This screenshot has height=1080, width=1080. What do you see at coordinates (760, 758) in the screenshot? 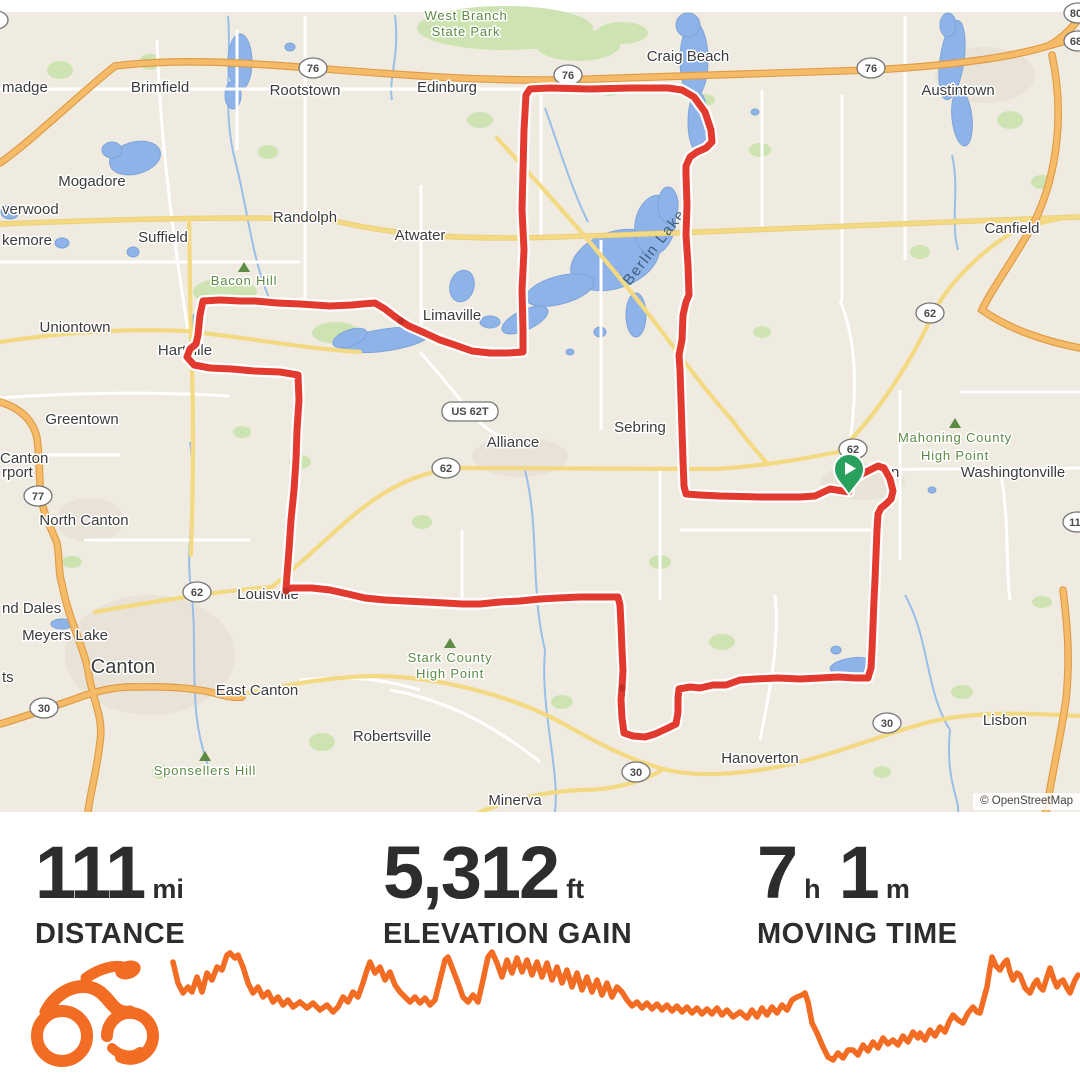
I see `town-label: Hanoverton` at bounding box center [760, 758].